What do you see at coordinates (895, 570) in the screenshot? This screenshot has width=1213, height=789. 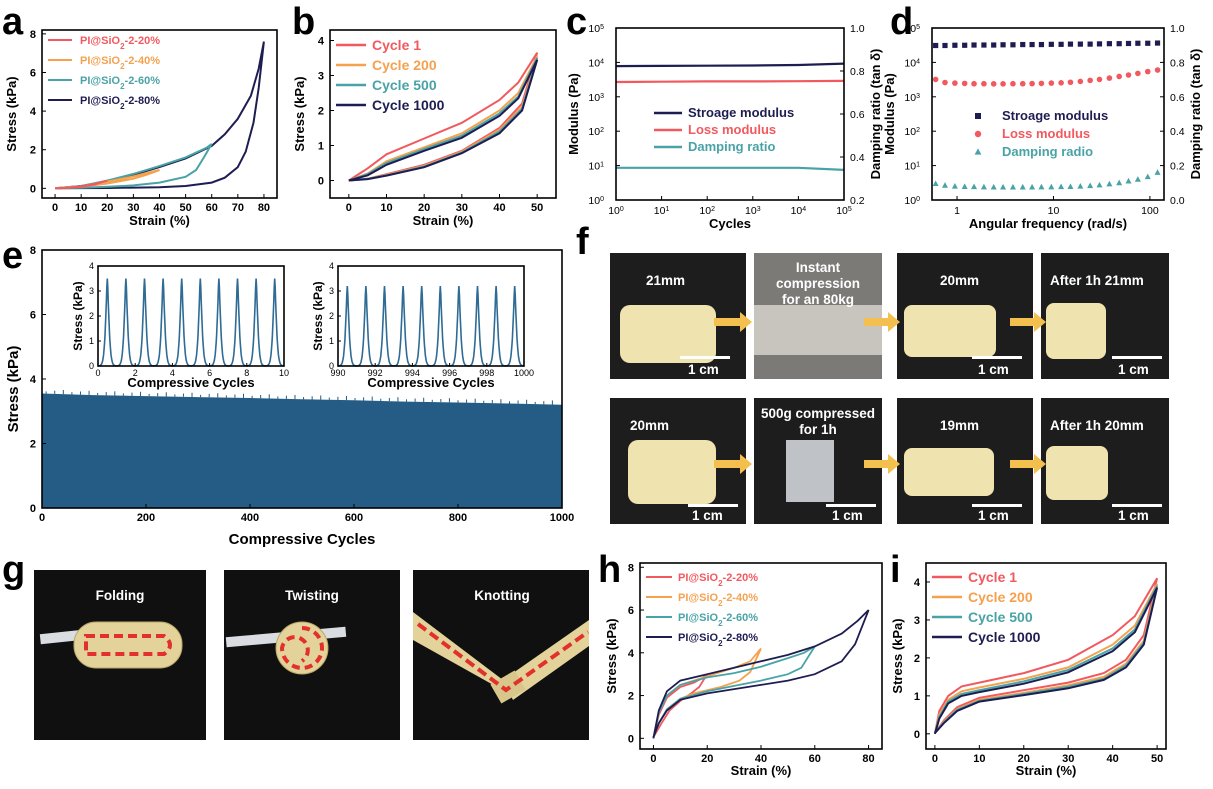 I see `panel-label-i: i` at bounding box center [895, 570].